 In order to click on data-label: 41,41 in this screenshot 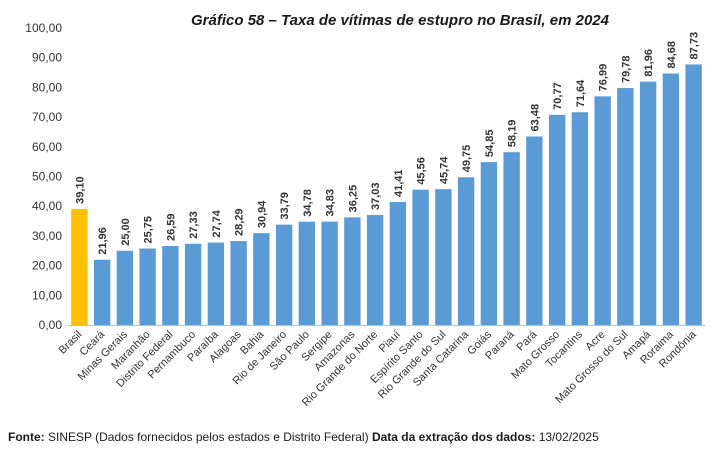, I will do `click(399, 183)`.